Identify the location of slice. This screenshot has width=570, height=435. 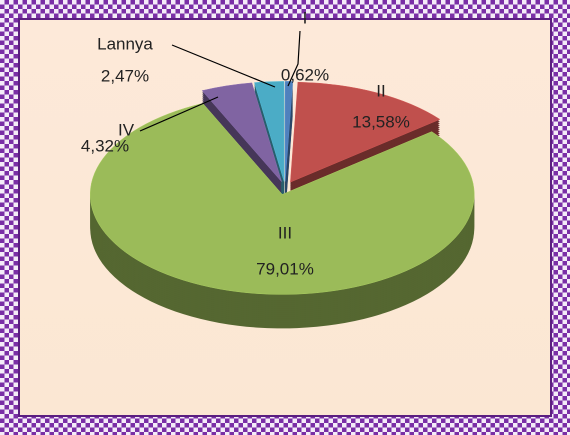
(288, 148).